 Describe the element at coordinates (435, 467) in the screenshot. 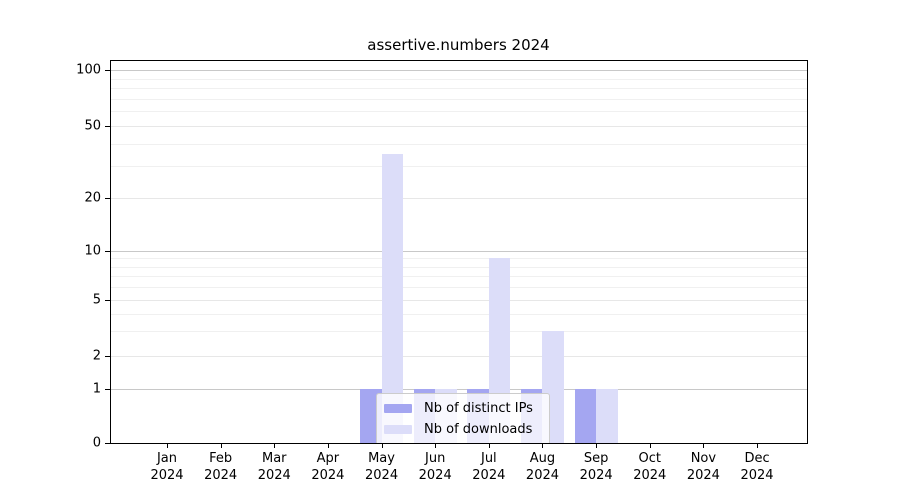

I see `x-tick-label-jun-2024: Jun 2024` at that location.